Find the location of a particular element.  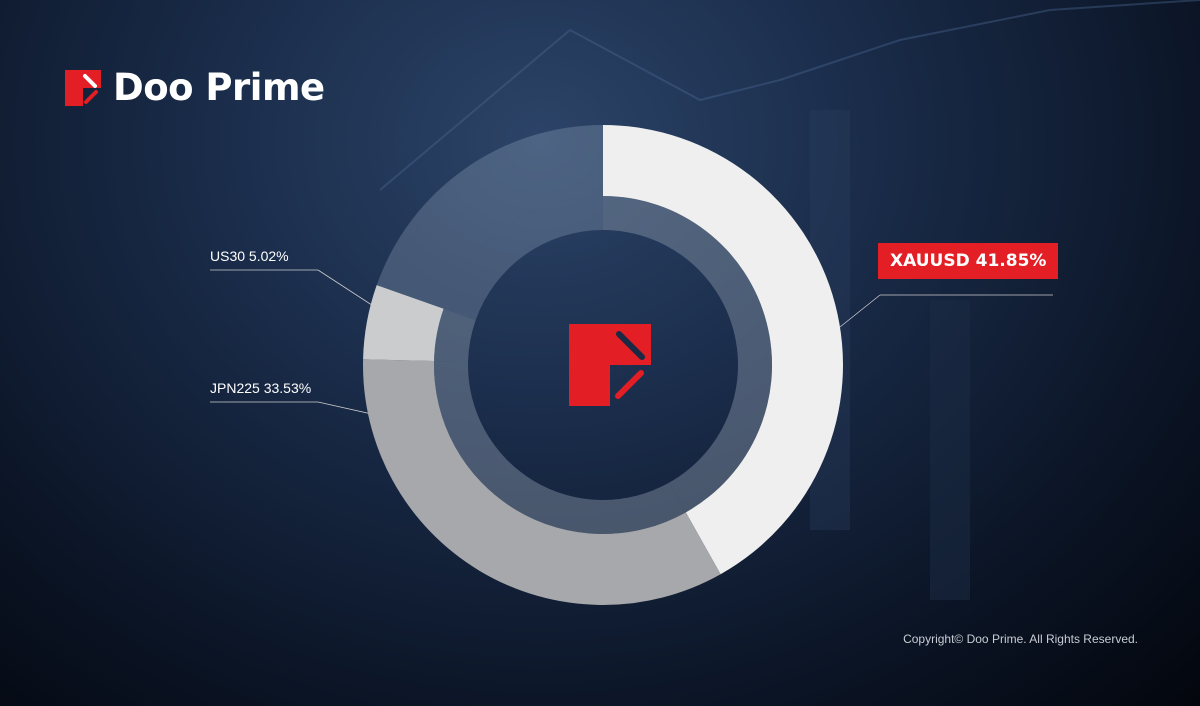

slice-inner-jpn225 is located at coordinates (560, 447).